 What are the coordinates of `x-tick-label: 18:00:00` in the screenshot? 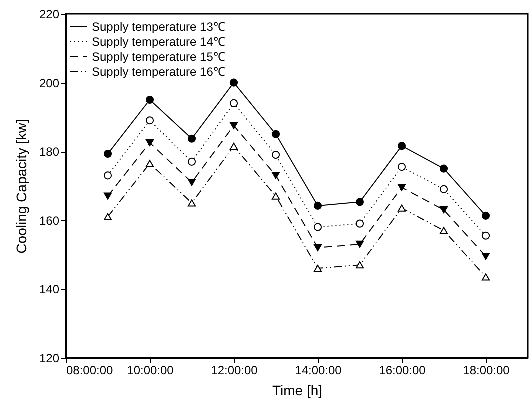 It's located at (486, 371).